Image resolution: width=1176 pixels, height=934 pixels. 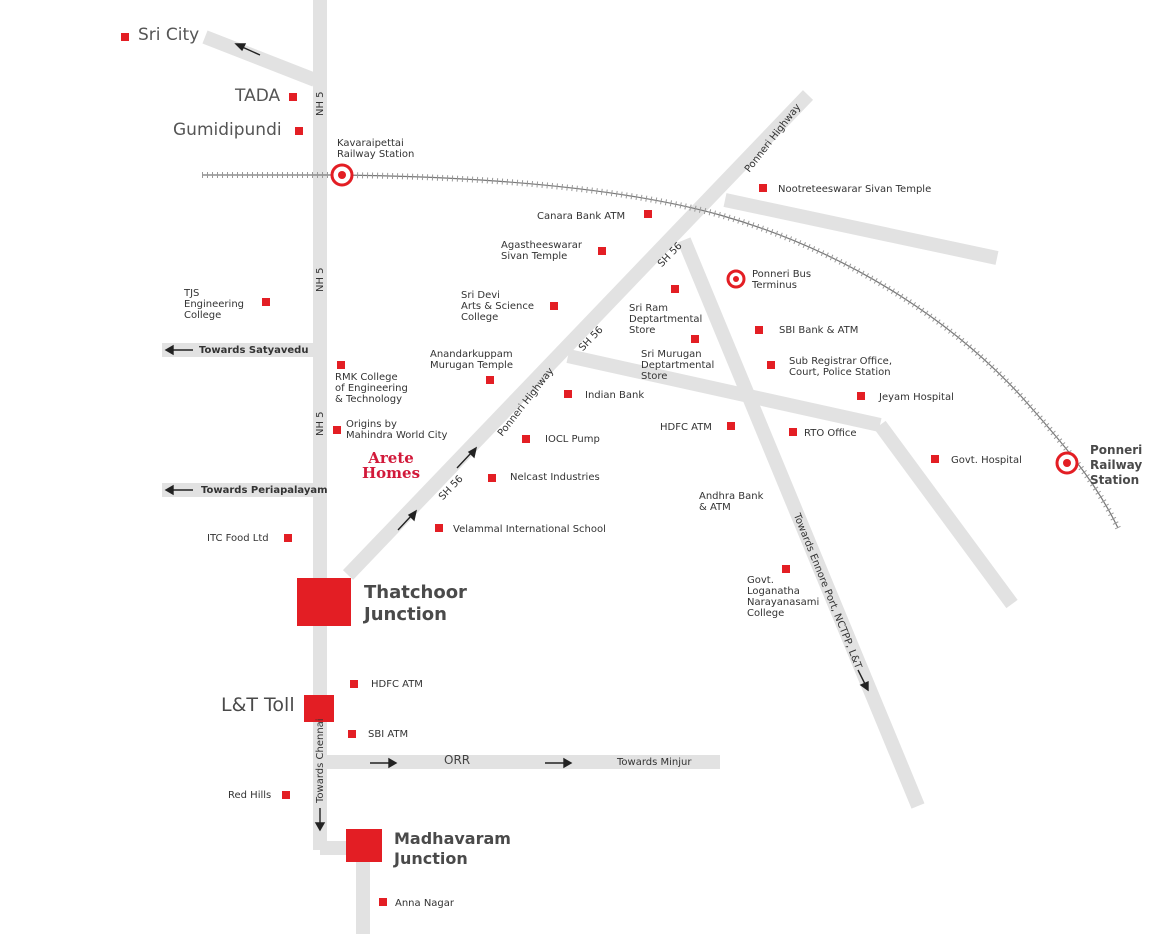 I want to click on ponneri-bus-terminus-icon, so click(x=736, y=279).